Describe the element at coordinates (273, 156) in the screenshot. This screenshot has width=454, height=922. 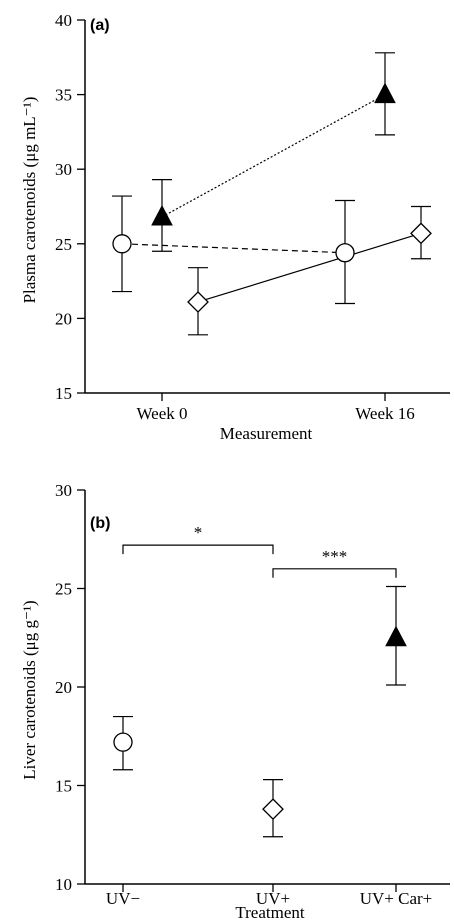
I see `panel-a-series-line-triangle` at that location.